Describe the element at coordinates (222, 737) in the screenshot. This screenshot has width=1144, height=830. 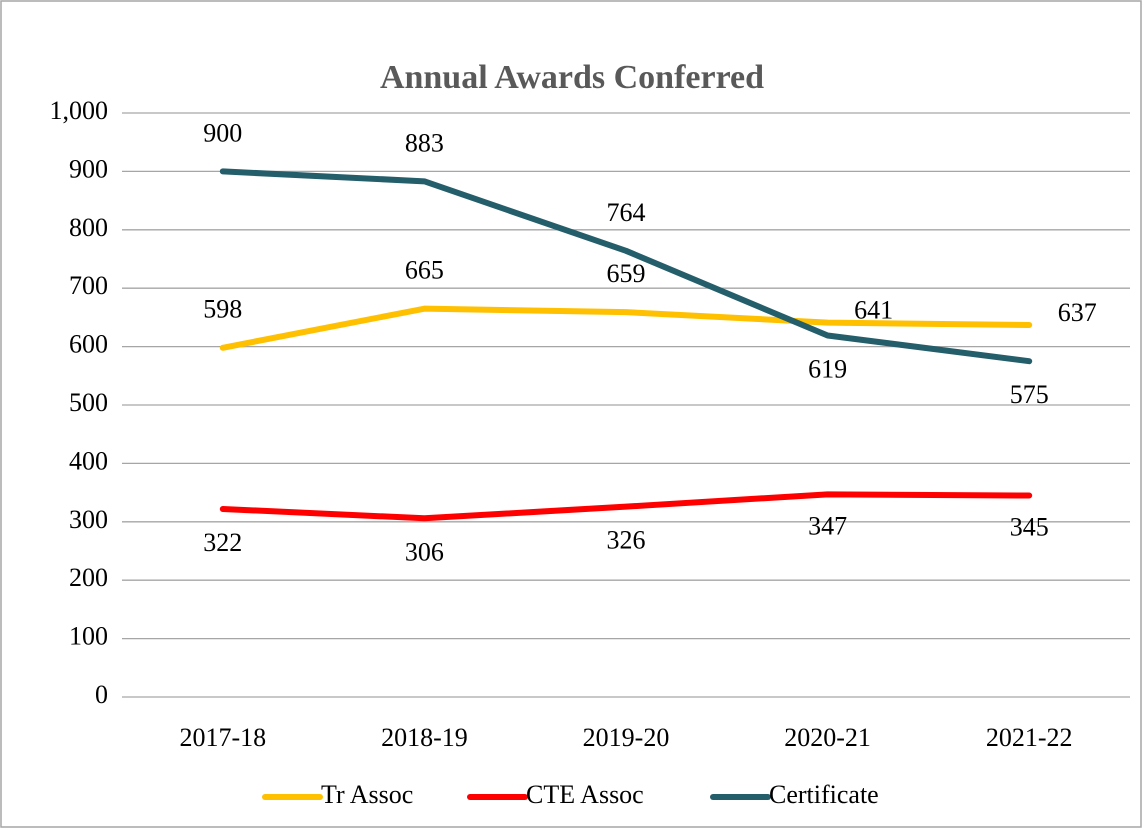
I see `x-tick-label: 2017-18` at that location.